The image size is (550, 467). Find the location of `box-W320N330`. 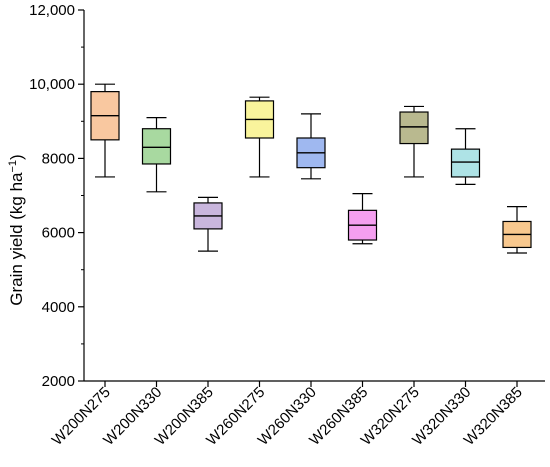

box-W320N330 is located at coordinates (465, 156).